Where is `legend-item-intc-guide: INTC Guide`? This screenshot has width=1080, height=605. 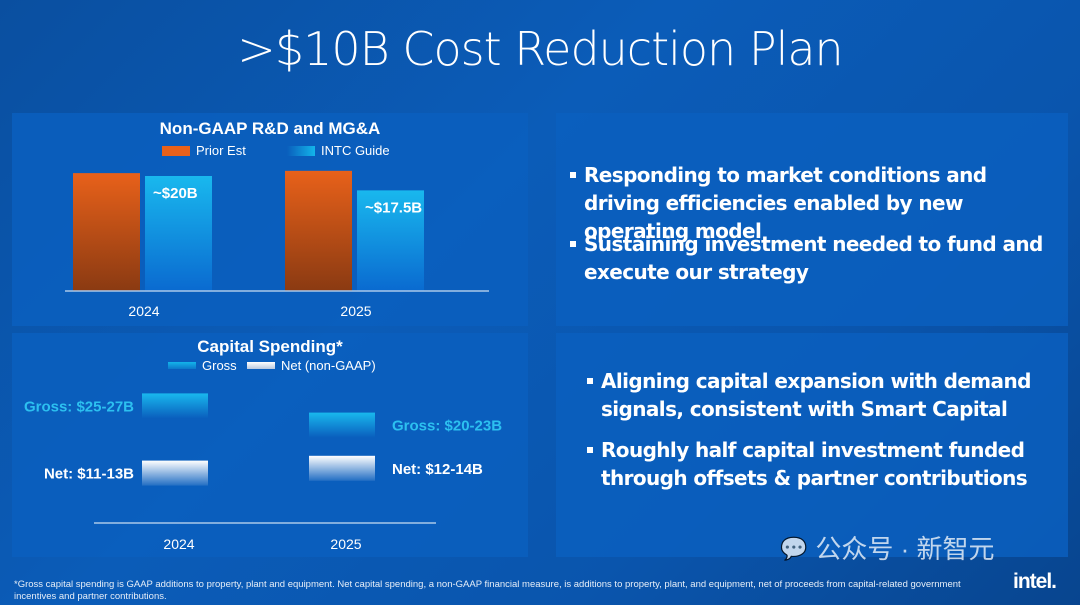 legend-item-intc-guide: INTC Guide is located at coordinates (338, 150).